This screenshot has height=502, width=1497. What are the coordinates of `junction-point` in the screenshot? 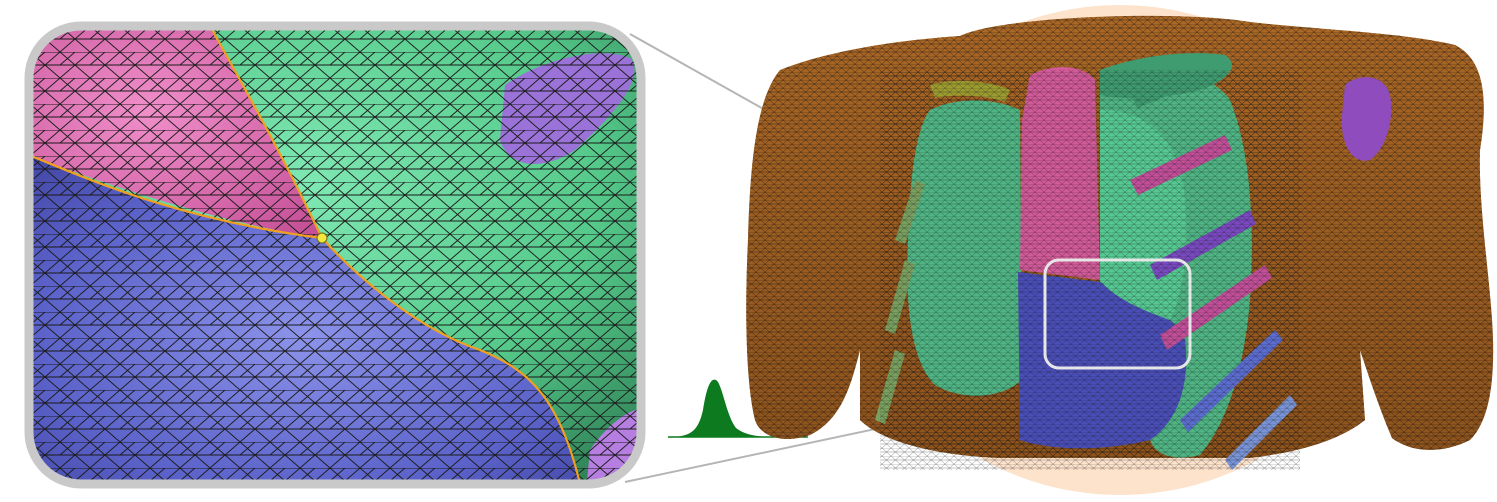 It's located at (322, 238).